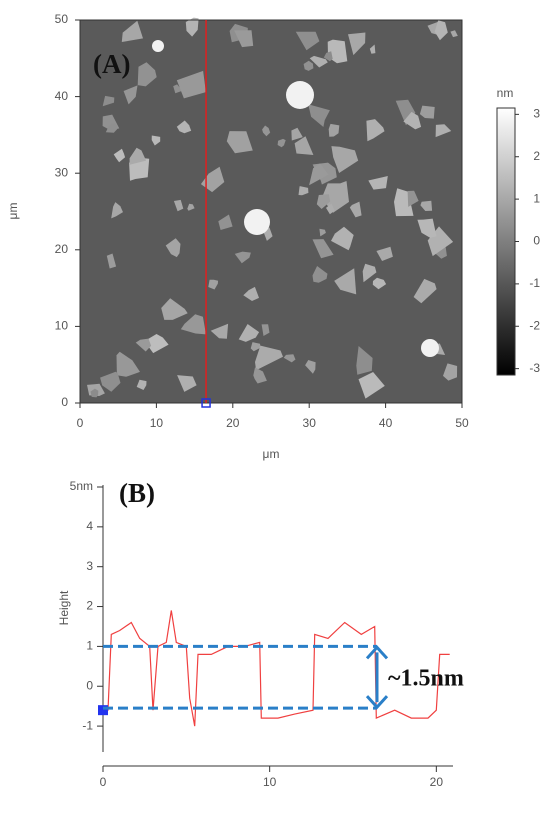  I want to click on colorbar-tick-label: -2, so click(534, 325).